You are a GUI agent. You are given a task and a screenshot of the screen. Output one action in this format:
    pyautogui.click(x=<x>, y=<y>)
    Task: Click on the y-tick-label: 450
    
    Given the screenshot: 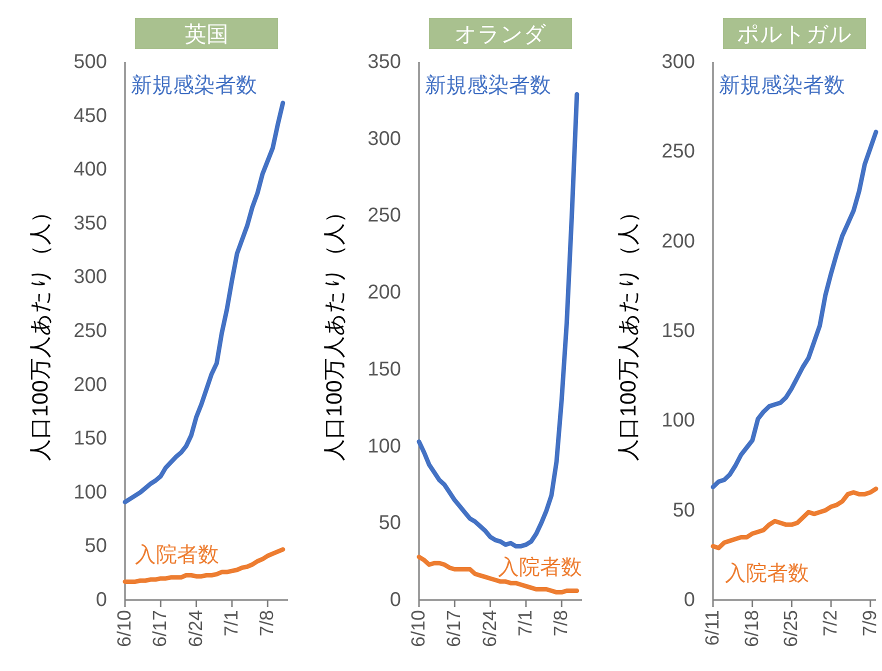 What is the action you would take?
    pyautogui.click(x=90, y=115)
    